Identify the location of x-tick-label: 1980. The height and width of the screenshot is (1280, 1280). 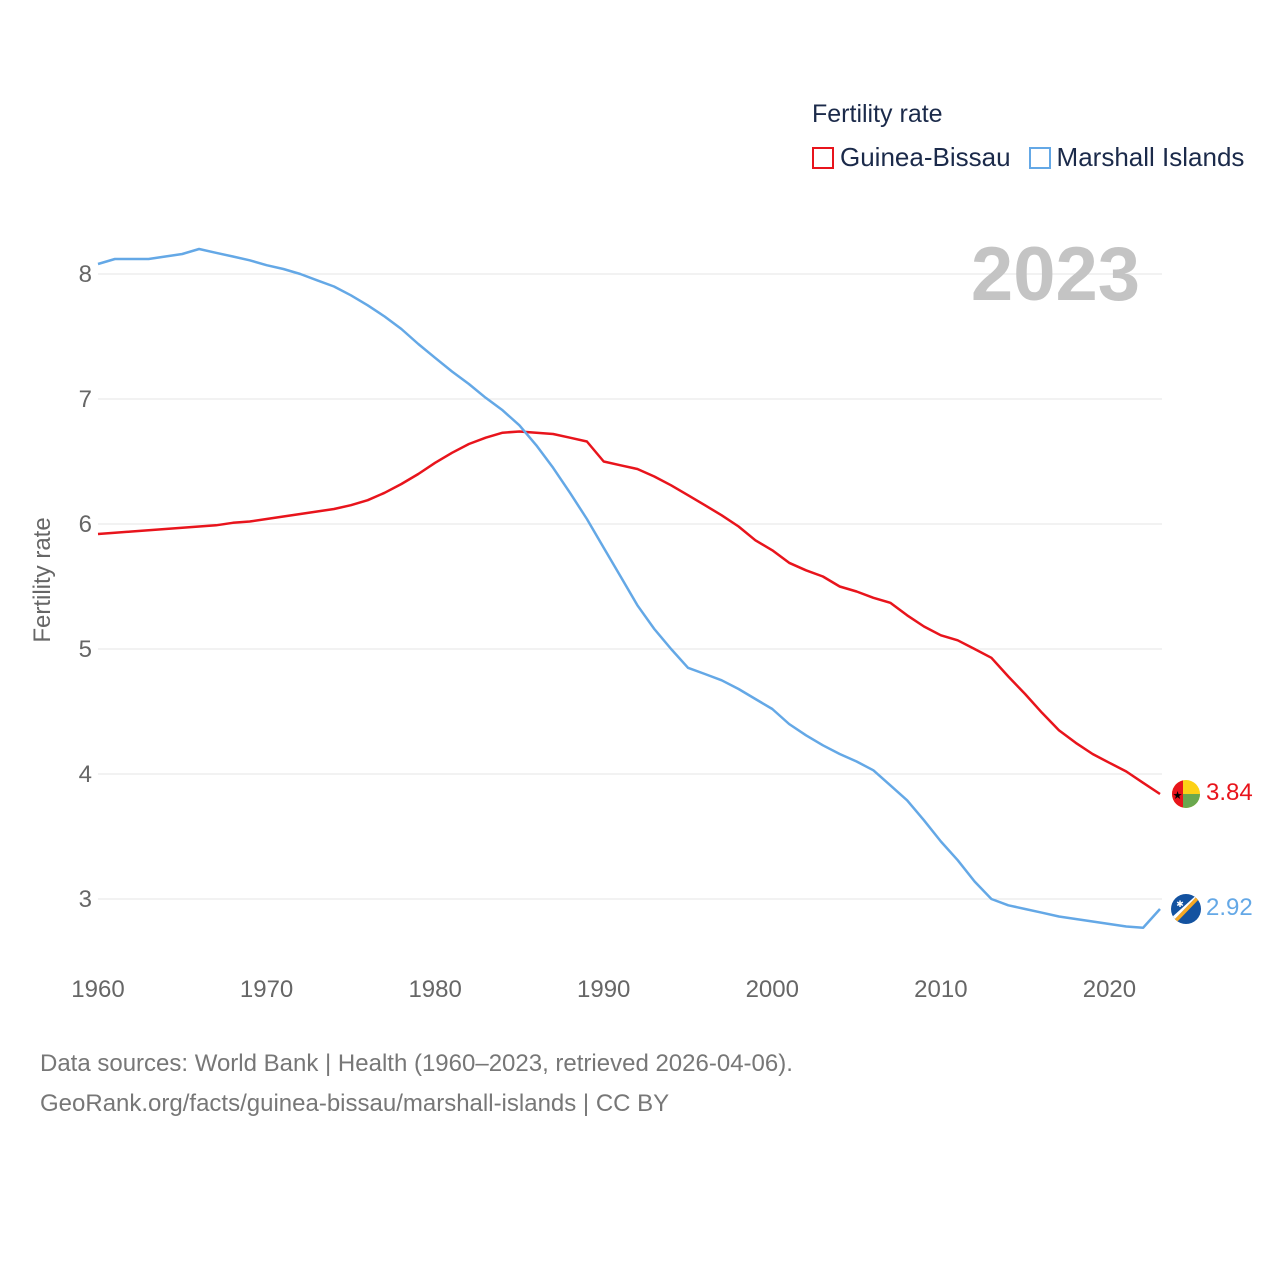
(434, 989).